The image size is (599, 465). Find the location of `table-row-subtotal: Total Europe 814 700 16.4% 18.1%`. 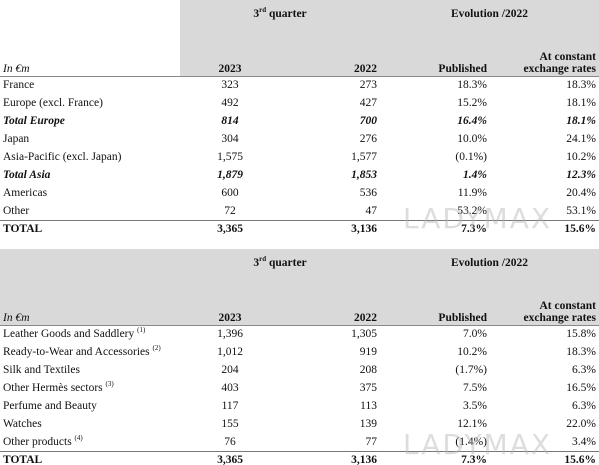

table-row-subtotal: Total Europe 814 700 16.4% 18.1% is located at coordinates (300, 121).